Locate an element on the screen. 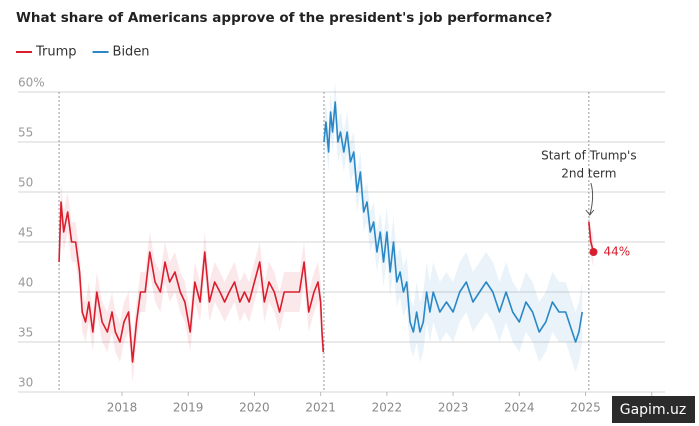  y-tick-label: 40 is located at coordinates (25, 283).